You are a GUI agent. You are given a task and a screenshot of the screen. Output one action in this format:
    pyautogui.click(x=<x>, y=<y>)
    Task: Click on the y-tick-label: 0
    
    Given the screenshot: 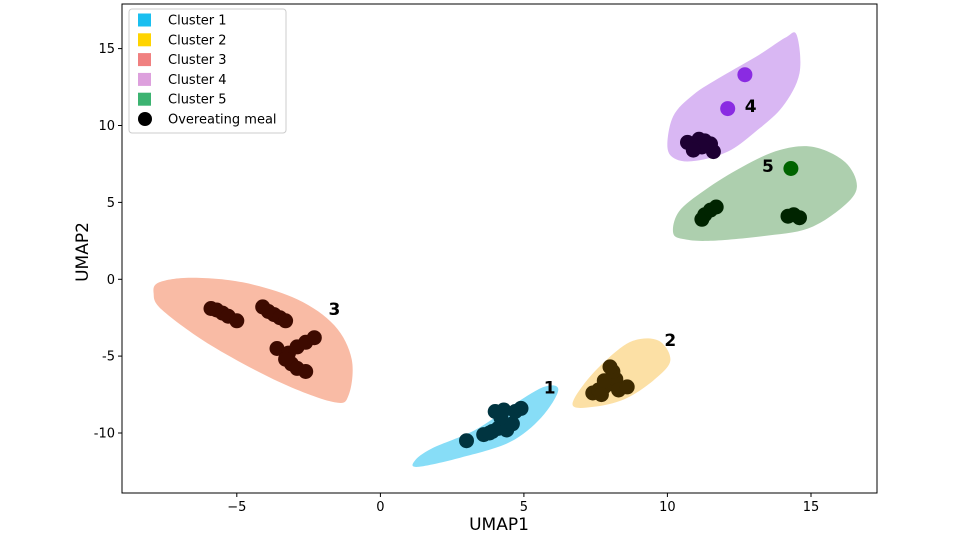 What is the action you would take?
    pyautogui.click(x=111, y=280)
    